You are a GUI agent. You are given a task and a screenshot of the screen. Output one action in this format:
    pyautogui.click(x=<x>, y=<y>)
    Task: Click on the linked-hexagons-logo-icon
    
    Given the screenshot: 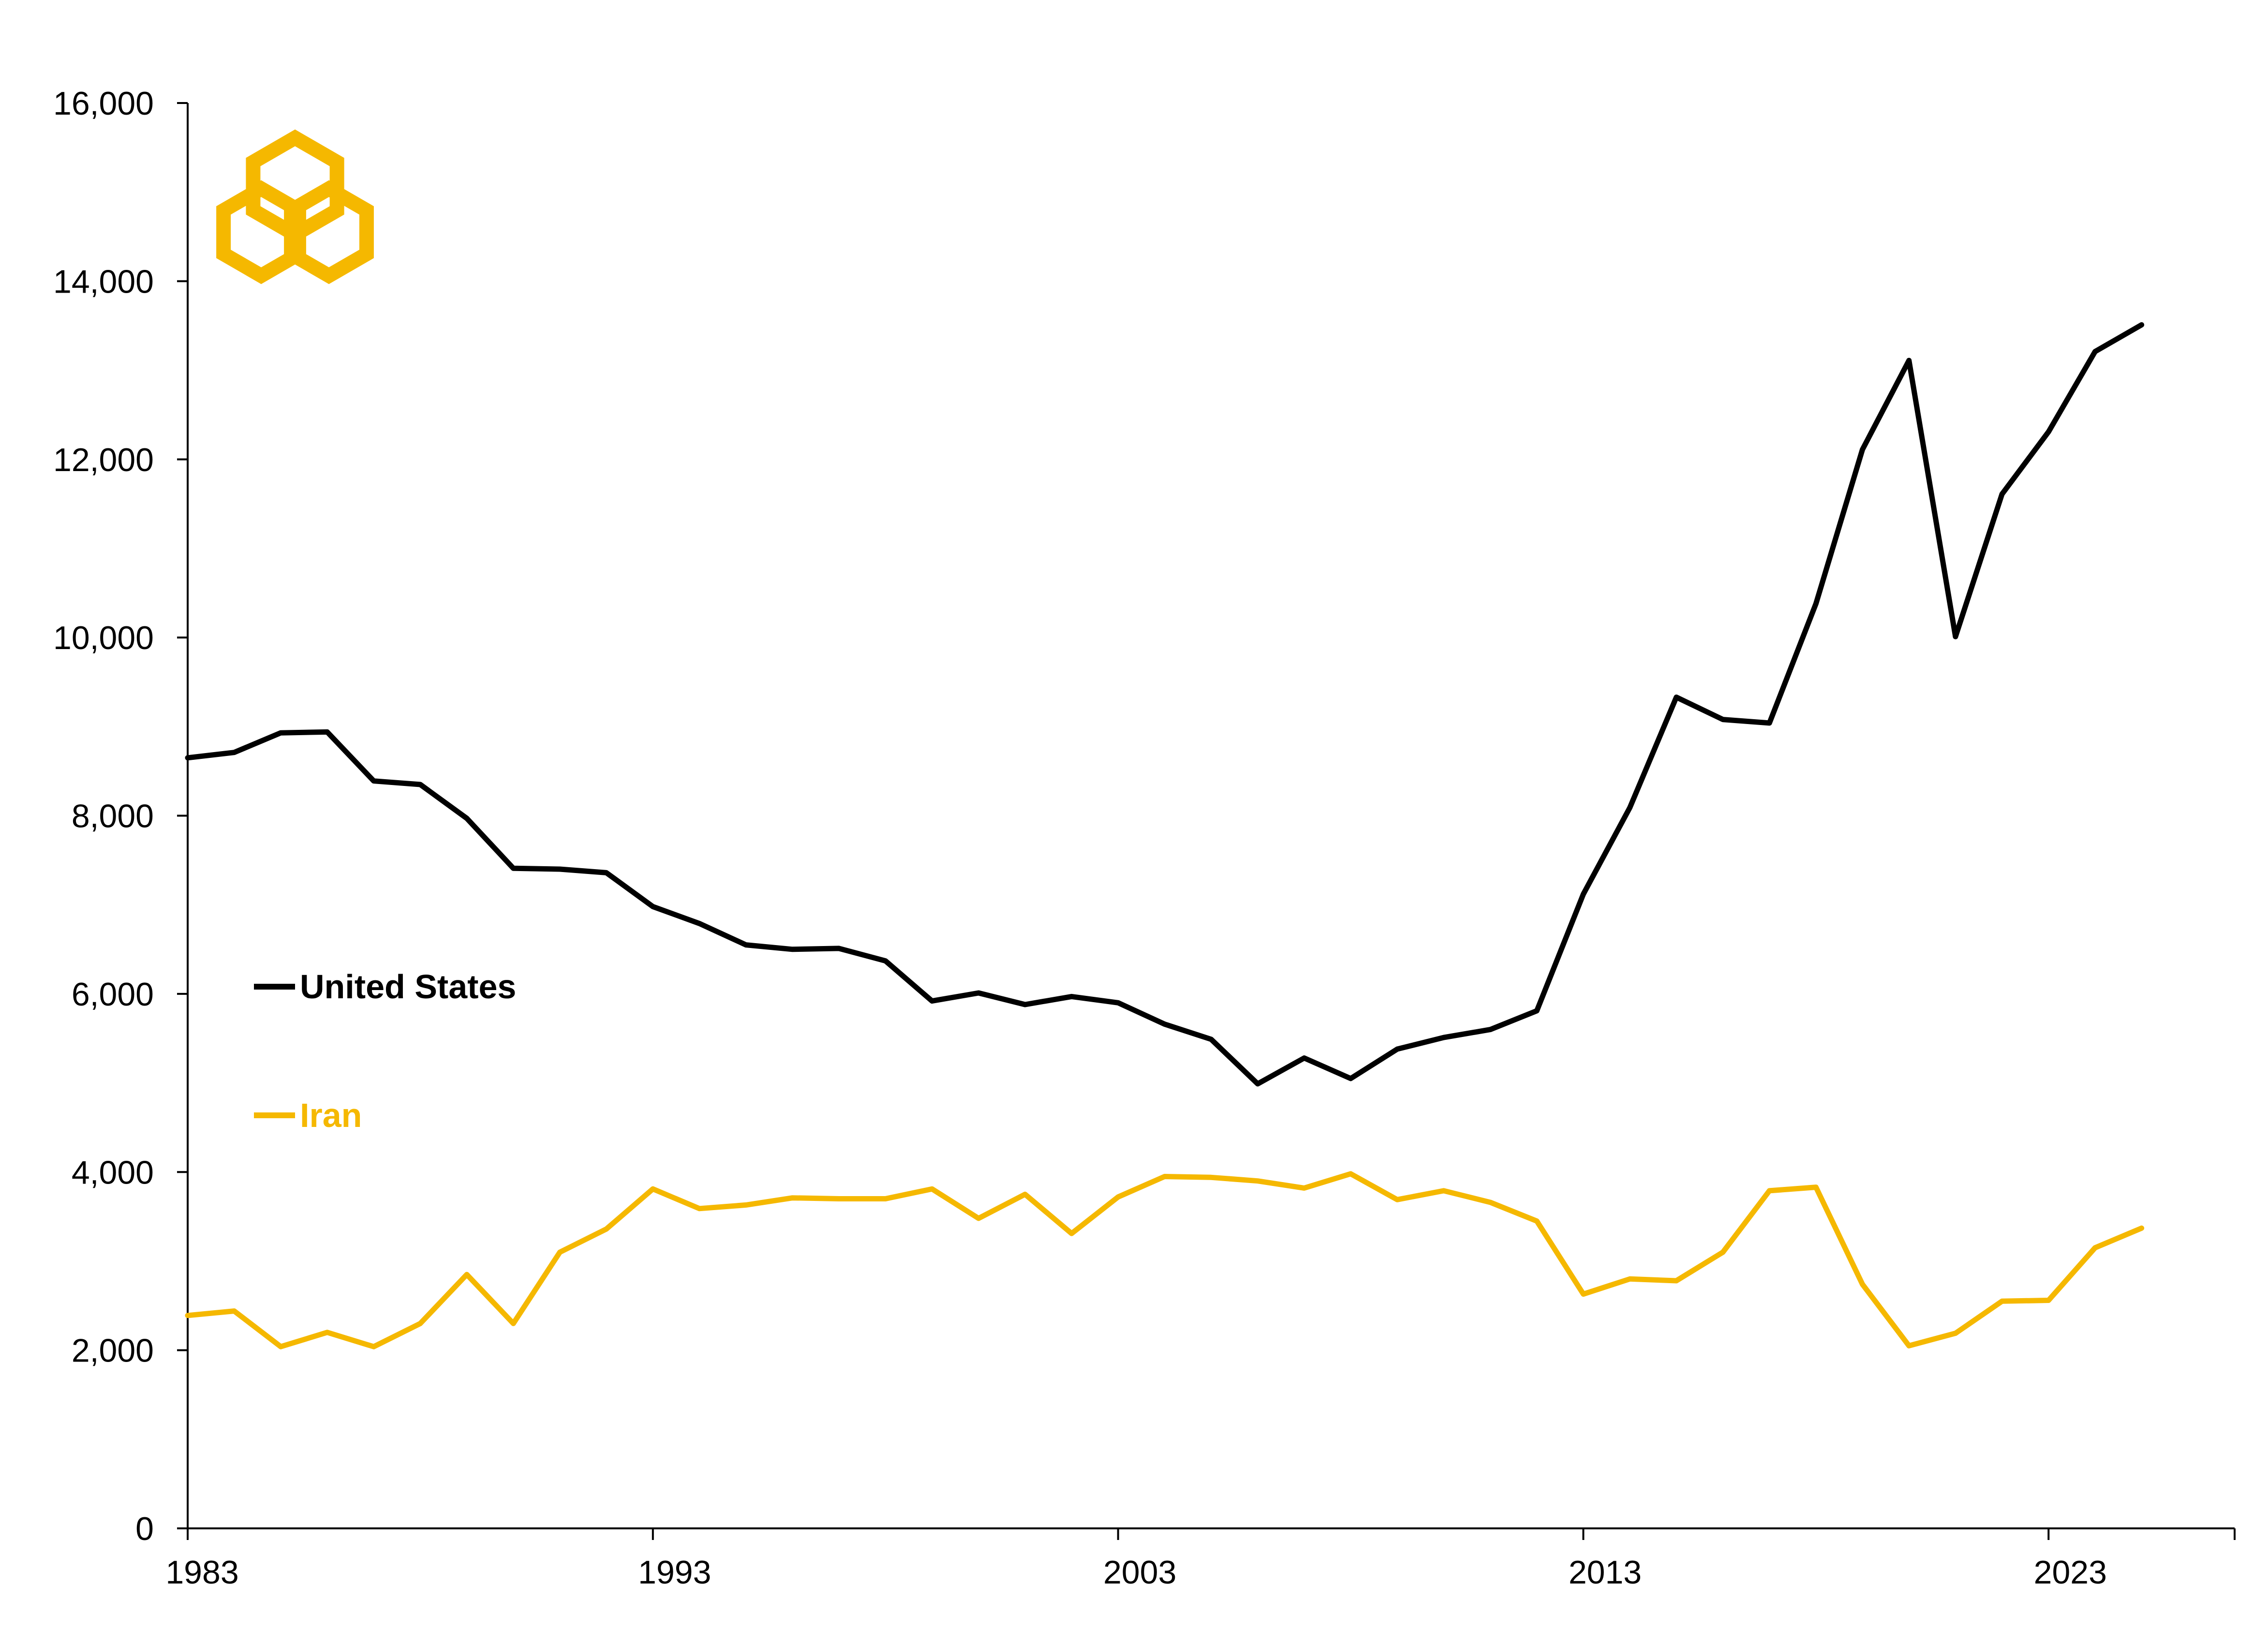 What is the action you would take?
    pyautogui.click(x=295, y=206)
    